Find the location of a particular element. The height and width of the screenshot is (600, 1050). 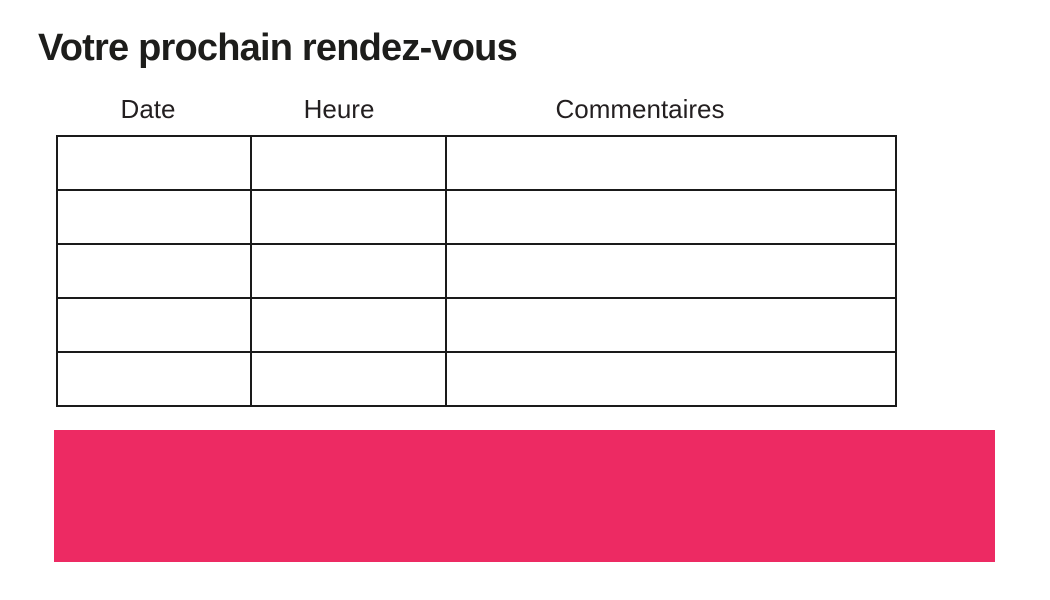

column-header-heure: Heure is located at coordinates (339, 109).